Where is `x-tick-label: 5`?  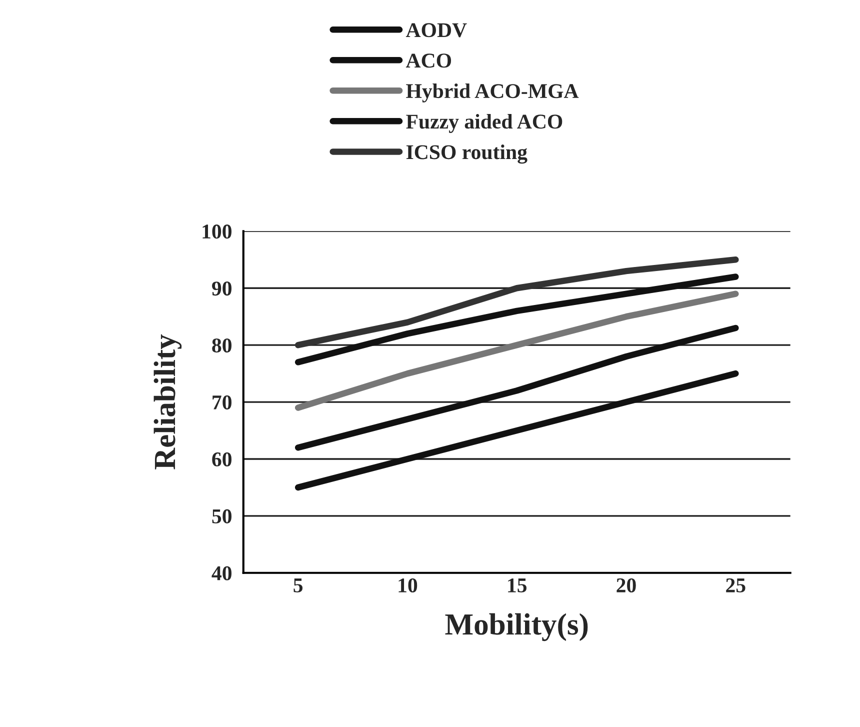 x-tick-label: 5 is located at coordinates (298, 585).